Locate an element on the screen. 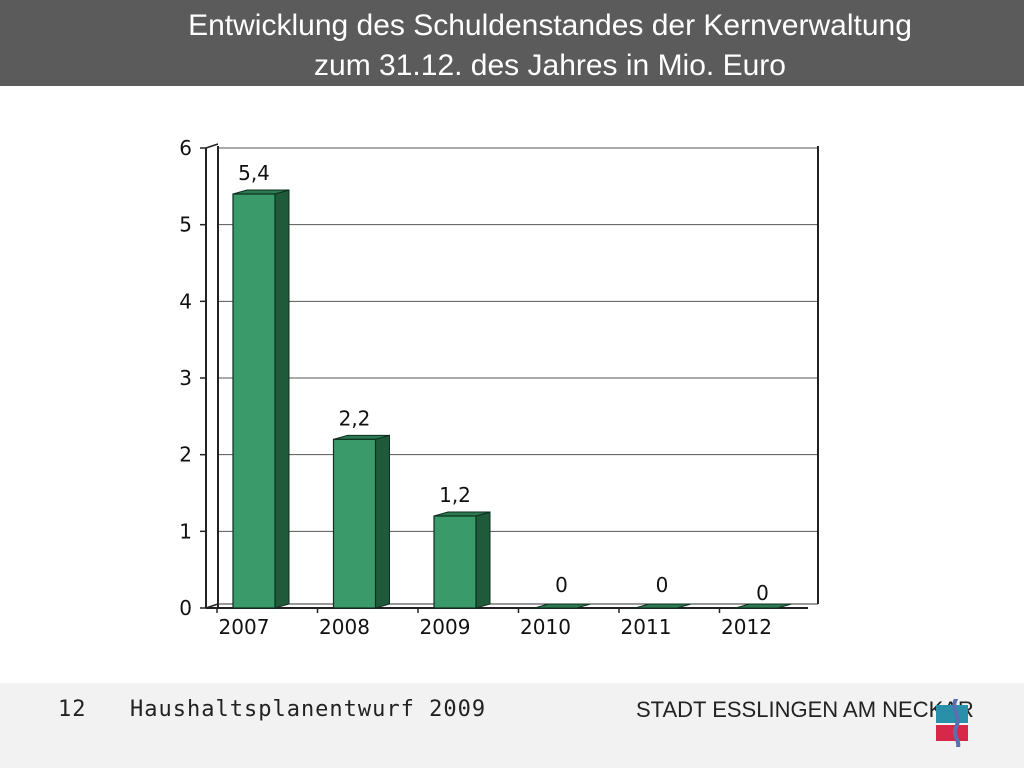 The height and width of the screenshot is (768, 1024). x-tick-label: 2009 is located at coordinates (445, 627).